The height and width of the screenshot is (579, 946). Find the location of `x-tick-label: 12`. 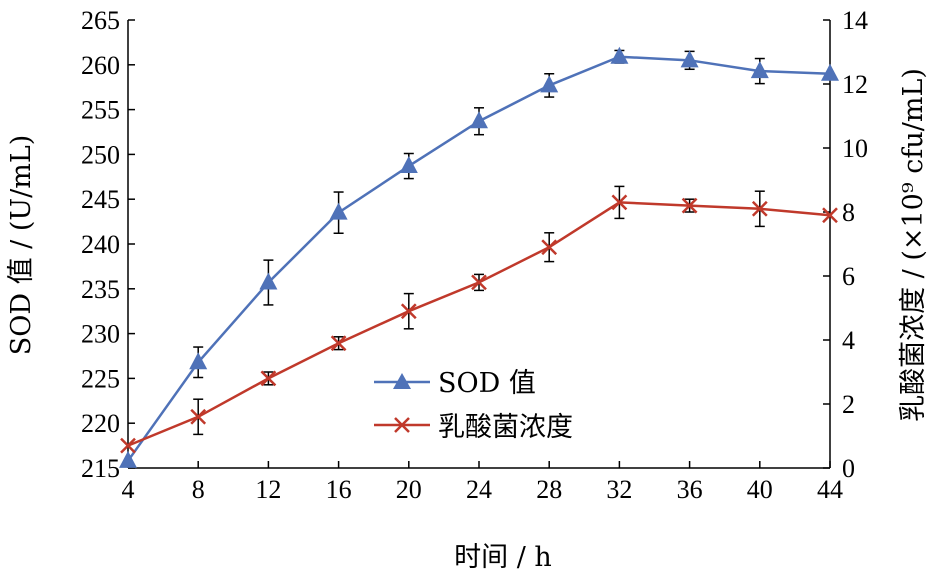

x-tick-label: 12 is located at coordinates (268, 489).